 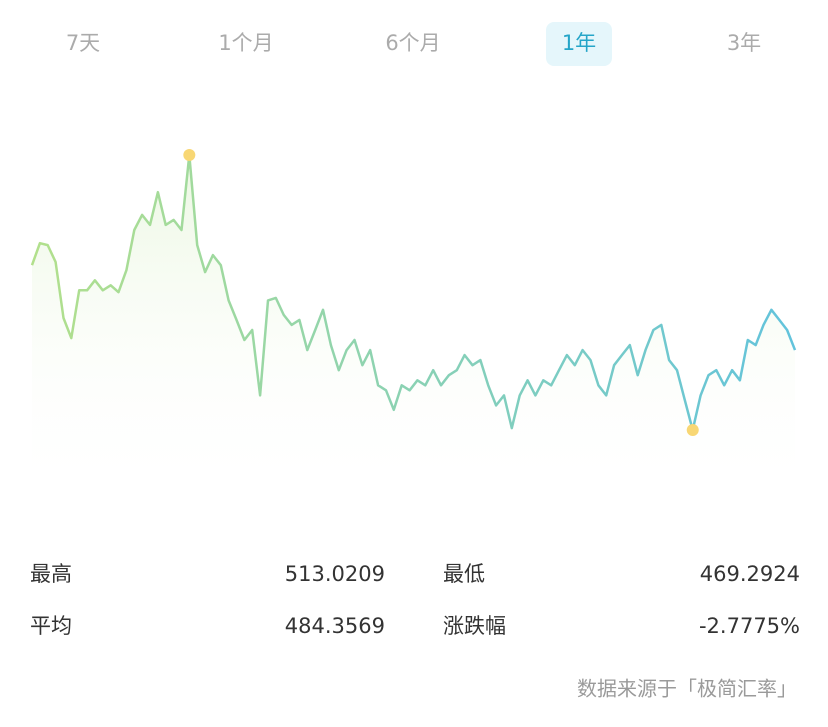 I want to click on tab-highlight, so click(x=579, y=44).